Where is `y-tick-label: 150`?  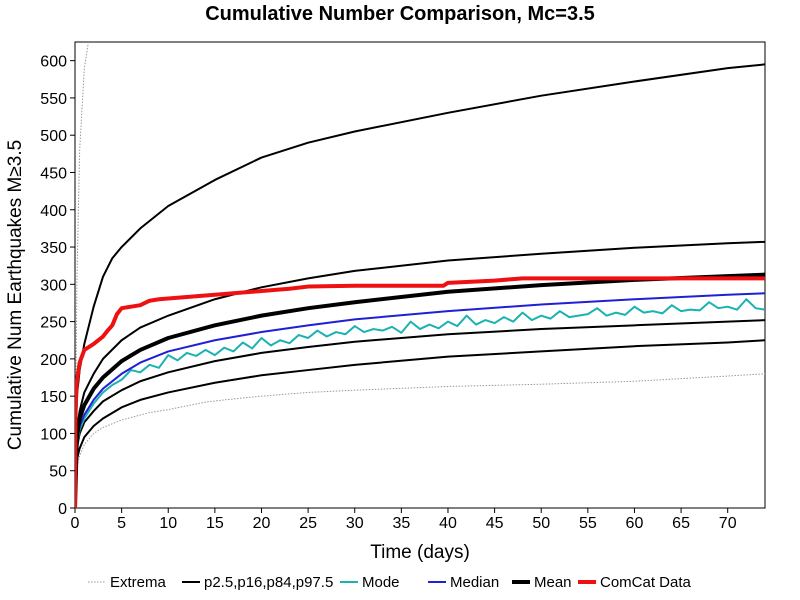
y-tick-label: 150 is located at coordinates (53, 397).